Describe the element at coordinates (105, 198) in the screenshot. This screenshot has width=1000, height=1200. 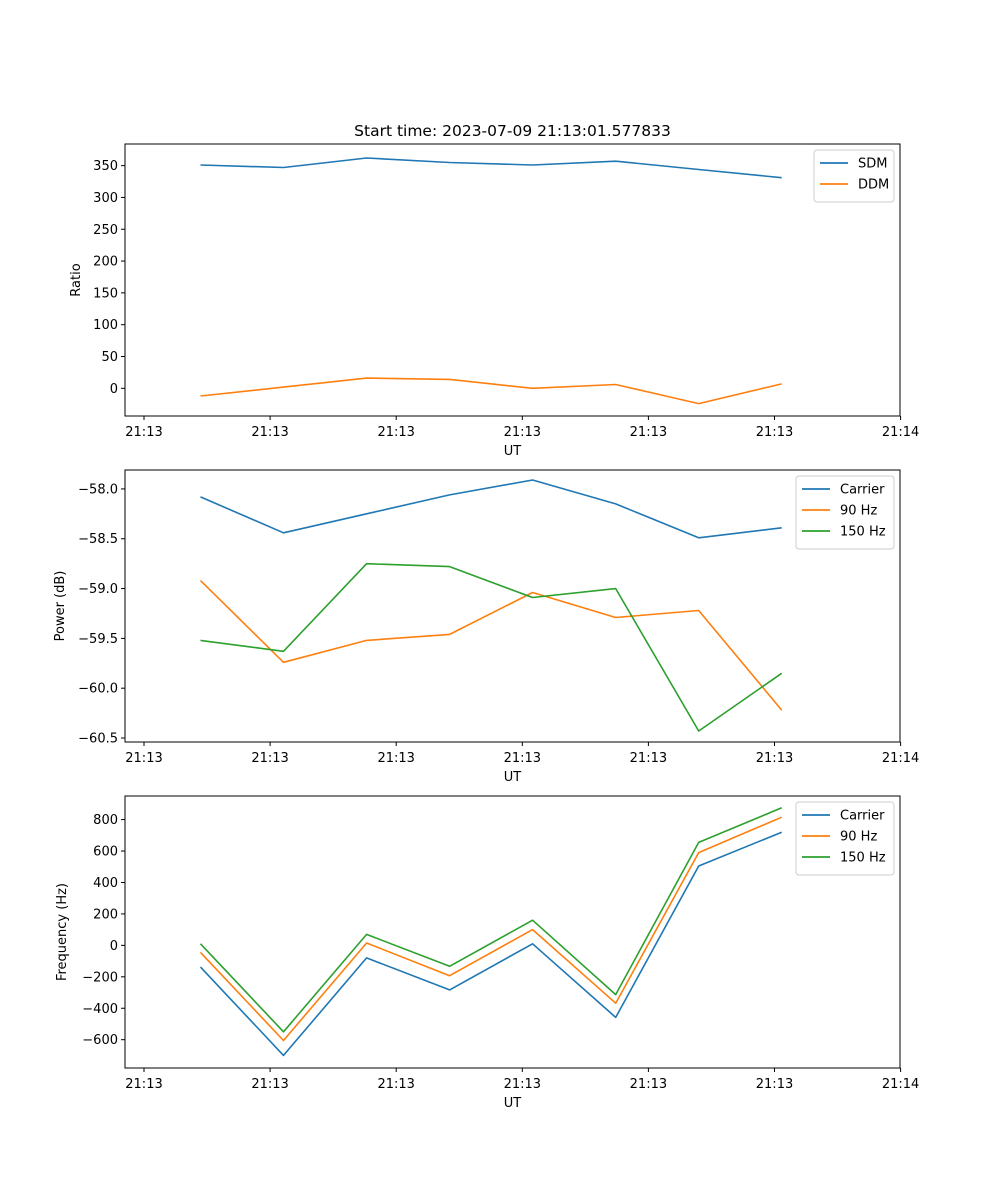
I see `y-tick-label: 300` at that location.